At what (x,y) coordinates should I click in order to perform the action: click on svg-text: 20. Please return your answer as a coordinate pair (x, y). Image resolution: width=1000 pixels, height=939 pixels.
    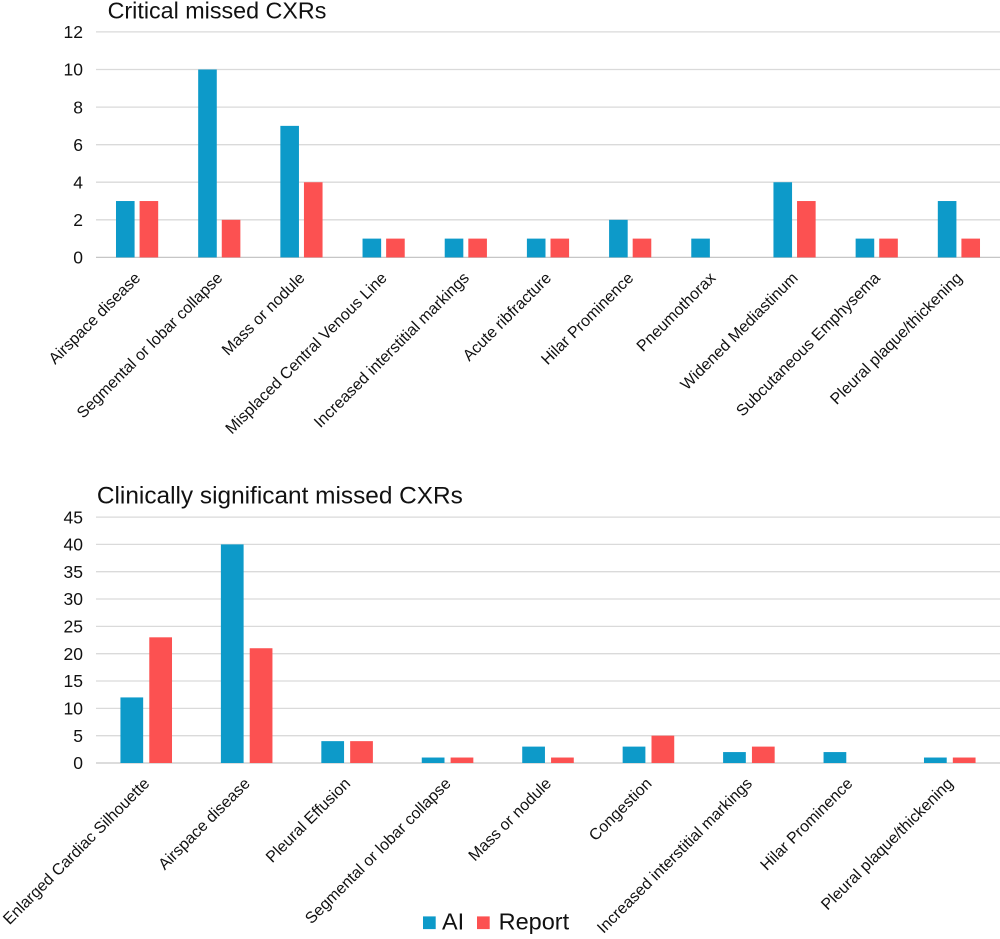
    Looking at the image, I should click on (74, 654).